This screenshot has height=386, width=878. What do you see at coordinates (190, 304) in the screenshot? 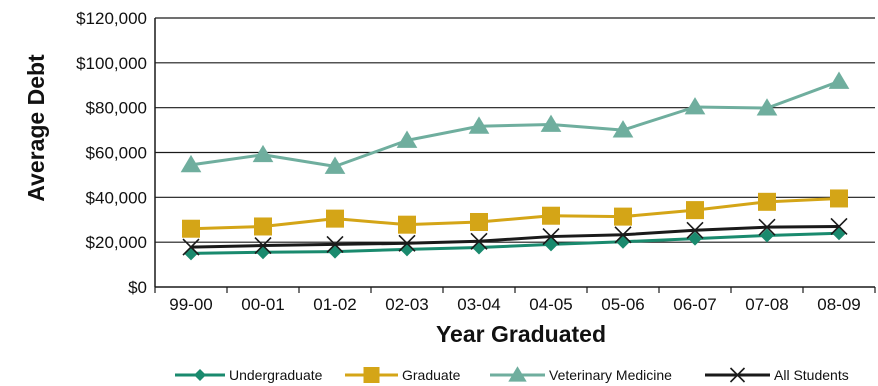
I see `x-tick-label: 99-00` at bounding box center [190, 304].